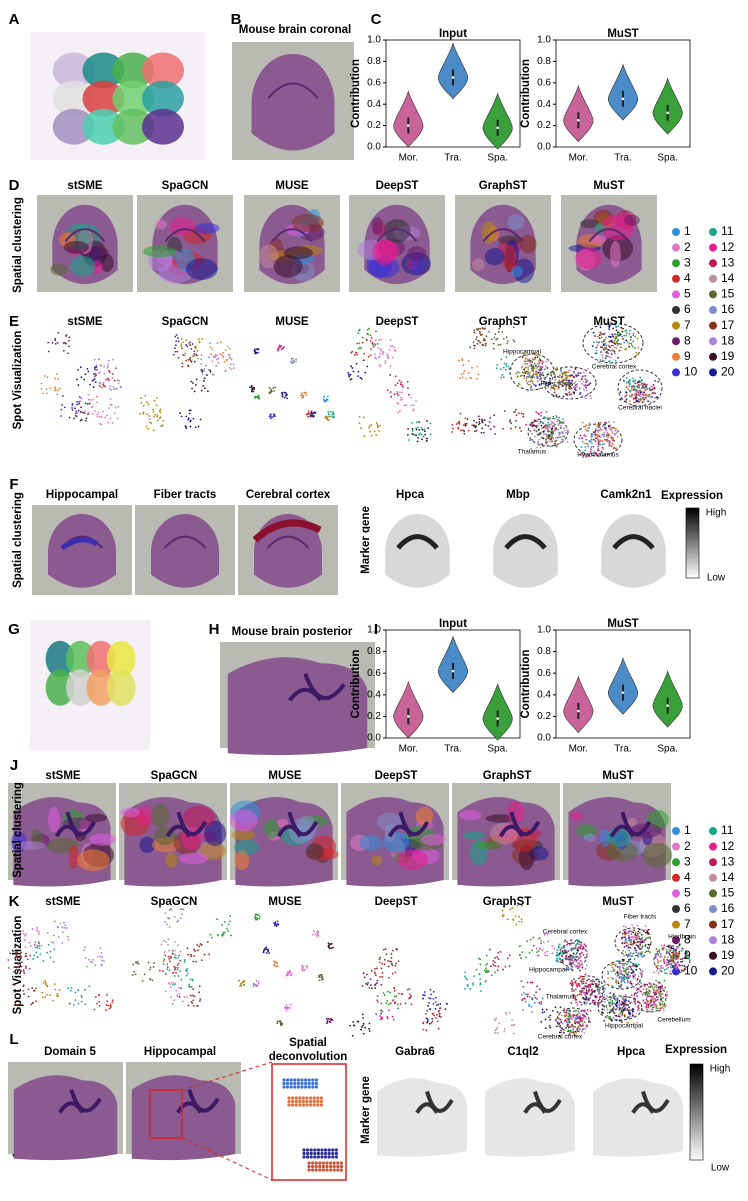 This screenshot has height=1201, width=748. I want to click on image-title: Hippocampal, so click(180, 1052).